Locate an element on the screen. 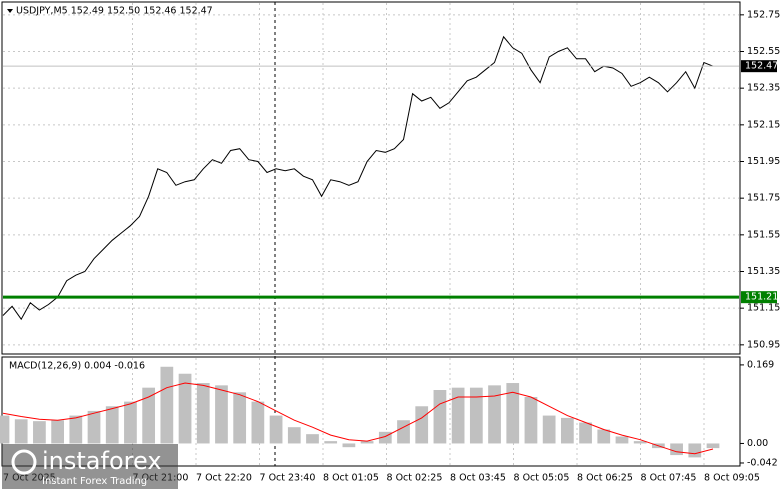  y-tick-label: 0.00 is located at coordinates (757, 443).